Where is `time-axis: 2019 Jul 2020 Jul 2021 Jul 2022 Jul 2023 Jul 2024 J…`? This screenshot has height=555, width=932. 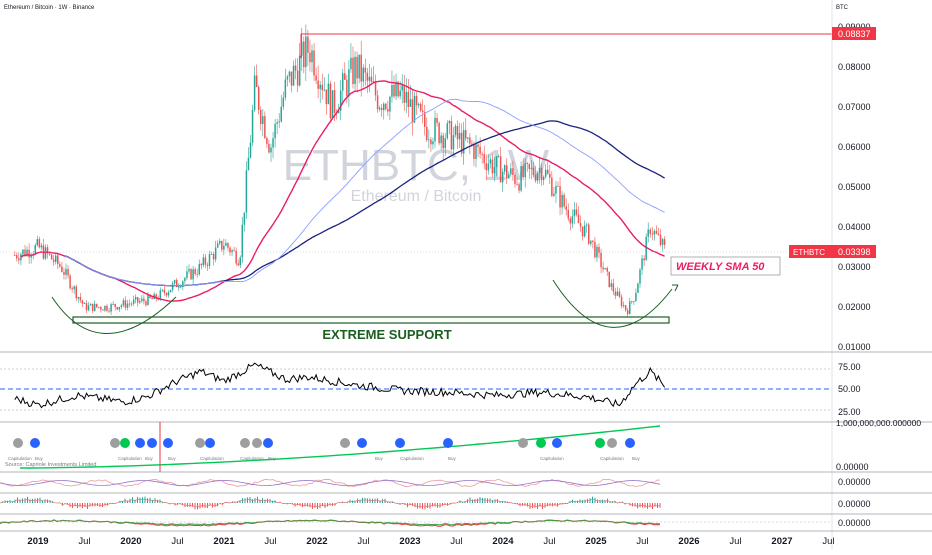 time-axis: 2019 Jul 2020 Jul 2021 Jul 2022 Jul 2023 Jul 2024 J… is located at coordinates (430, 541).